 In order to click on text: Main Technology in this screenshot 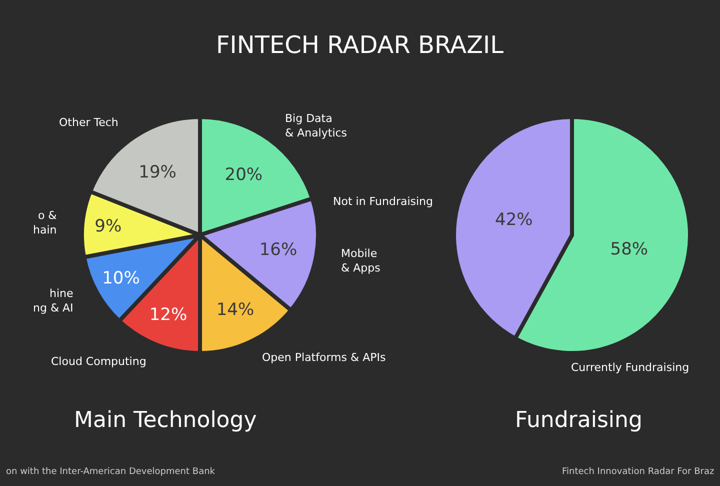, I will do `click(165, 420)`.